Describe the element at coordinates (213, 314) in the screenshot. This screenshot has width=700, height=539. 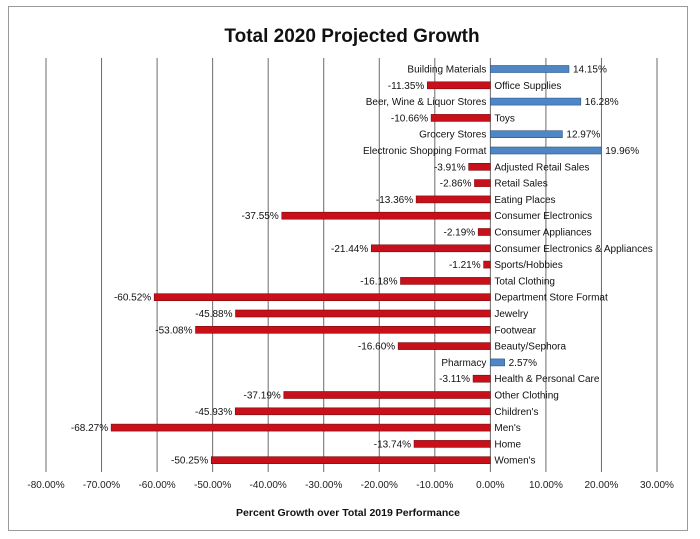
I see `value-label: -45.88%` at that location.